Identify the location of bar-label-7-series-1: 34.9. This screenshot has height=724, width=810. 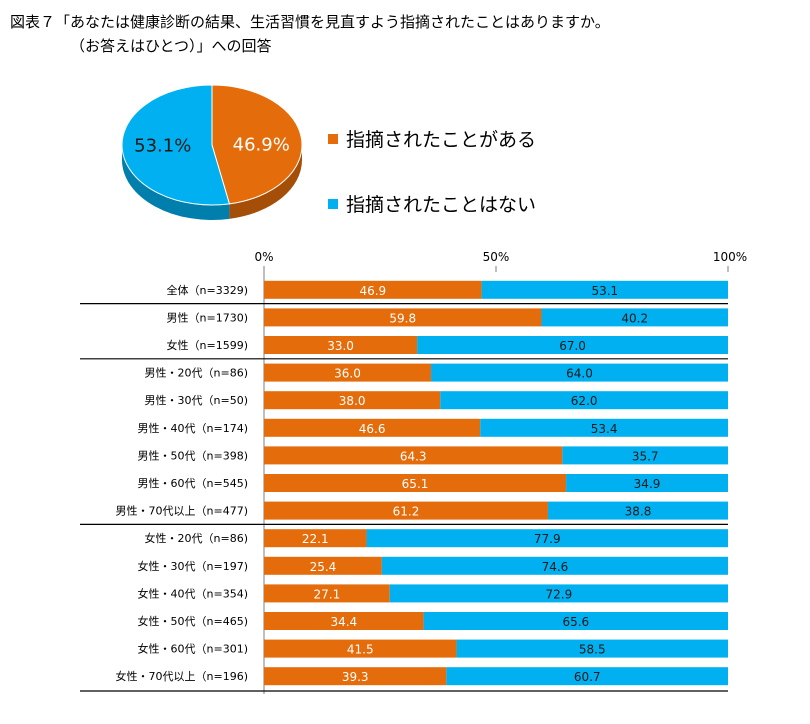
(647, 484).